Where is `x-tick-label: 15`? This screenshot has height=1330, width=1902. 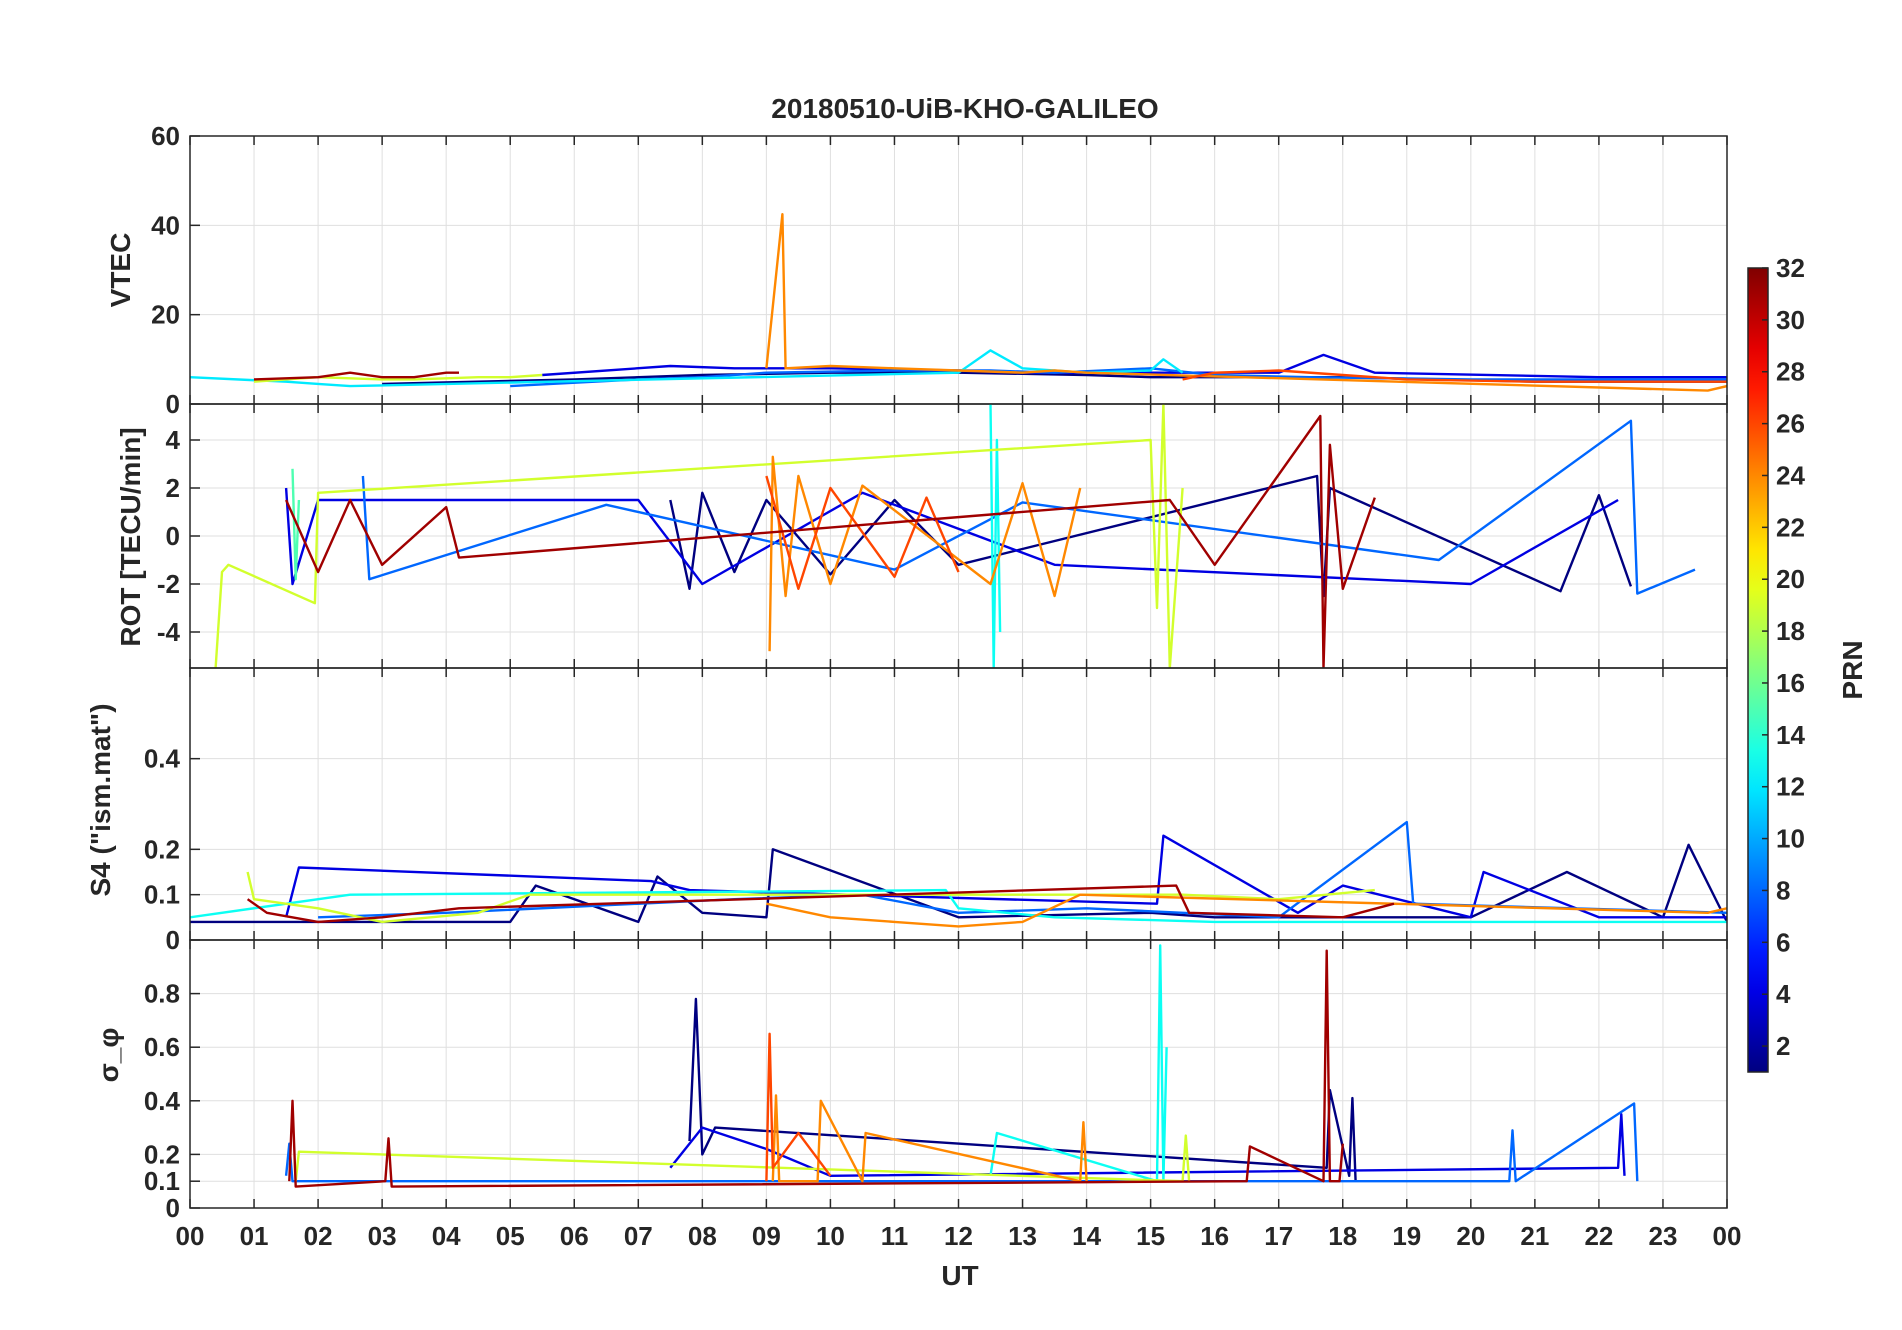 x-tick-label: 15 is located at coordinates (1150, 1236).